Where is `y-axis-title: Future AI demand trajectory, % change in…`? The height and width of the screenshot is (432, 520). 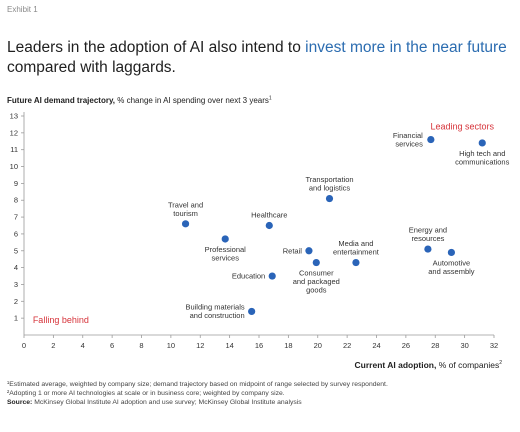 y-axis-title: Future AI demand trajectory, % change in… is located at coordinates (139, 100).